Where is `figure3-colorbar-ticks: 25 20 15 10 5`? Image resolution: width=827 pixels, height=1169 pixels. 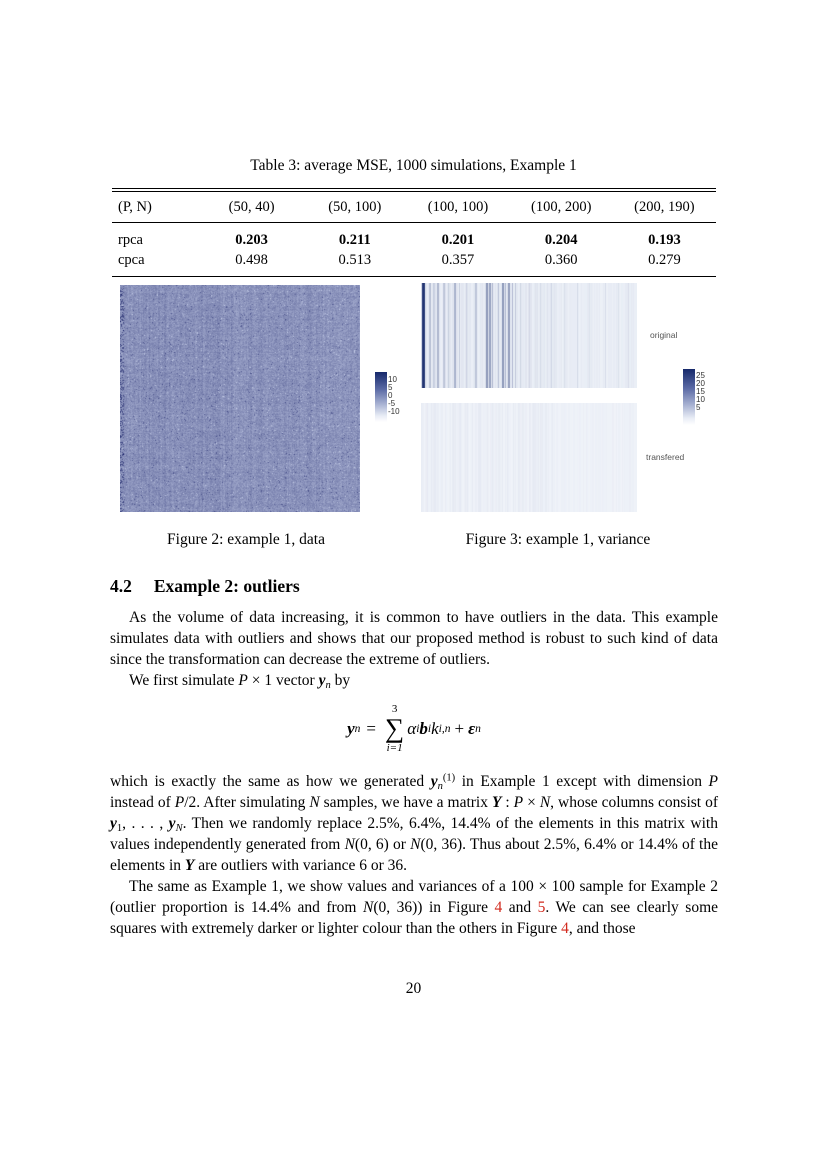 figure3-colorbar-ticks: 25 20 15 10 5 is located at coordinates (700, 391).